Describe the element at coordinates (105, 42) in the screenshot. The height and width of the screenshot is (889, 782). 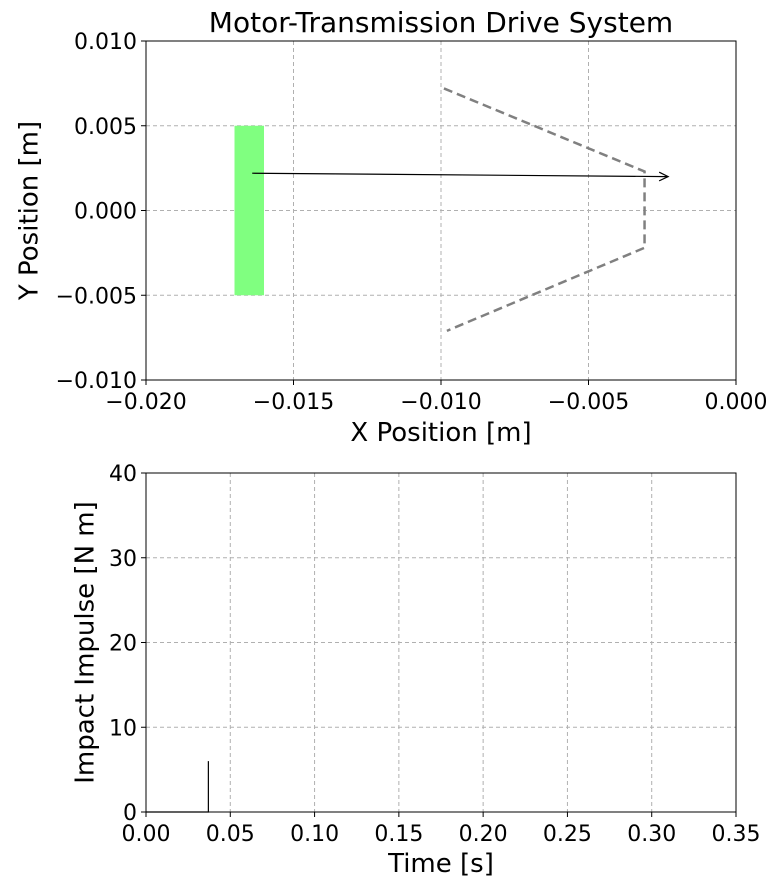
I see `y-tick-label: 0.010` at that location.